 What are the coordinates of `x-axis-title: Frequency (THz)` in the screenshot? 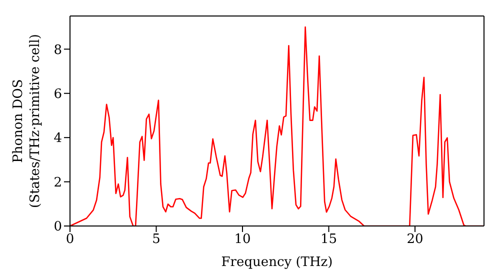 It's located at (277, 262).